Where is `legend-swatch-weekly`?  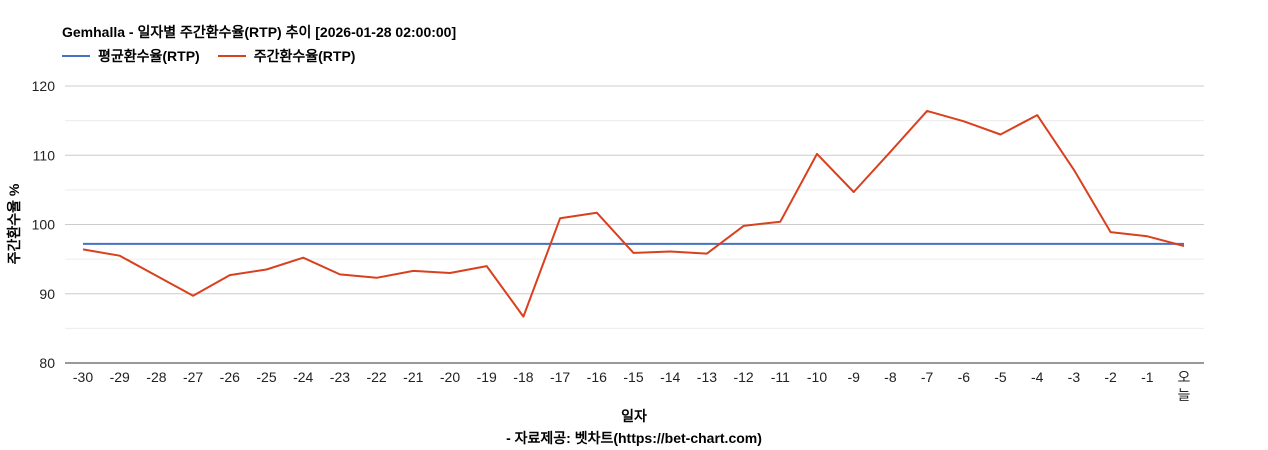 legend-swatch-weekly is located at coordinates (231, 56).